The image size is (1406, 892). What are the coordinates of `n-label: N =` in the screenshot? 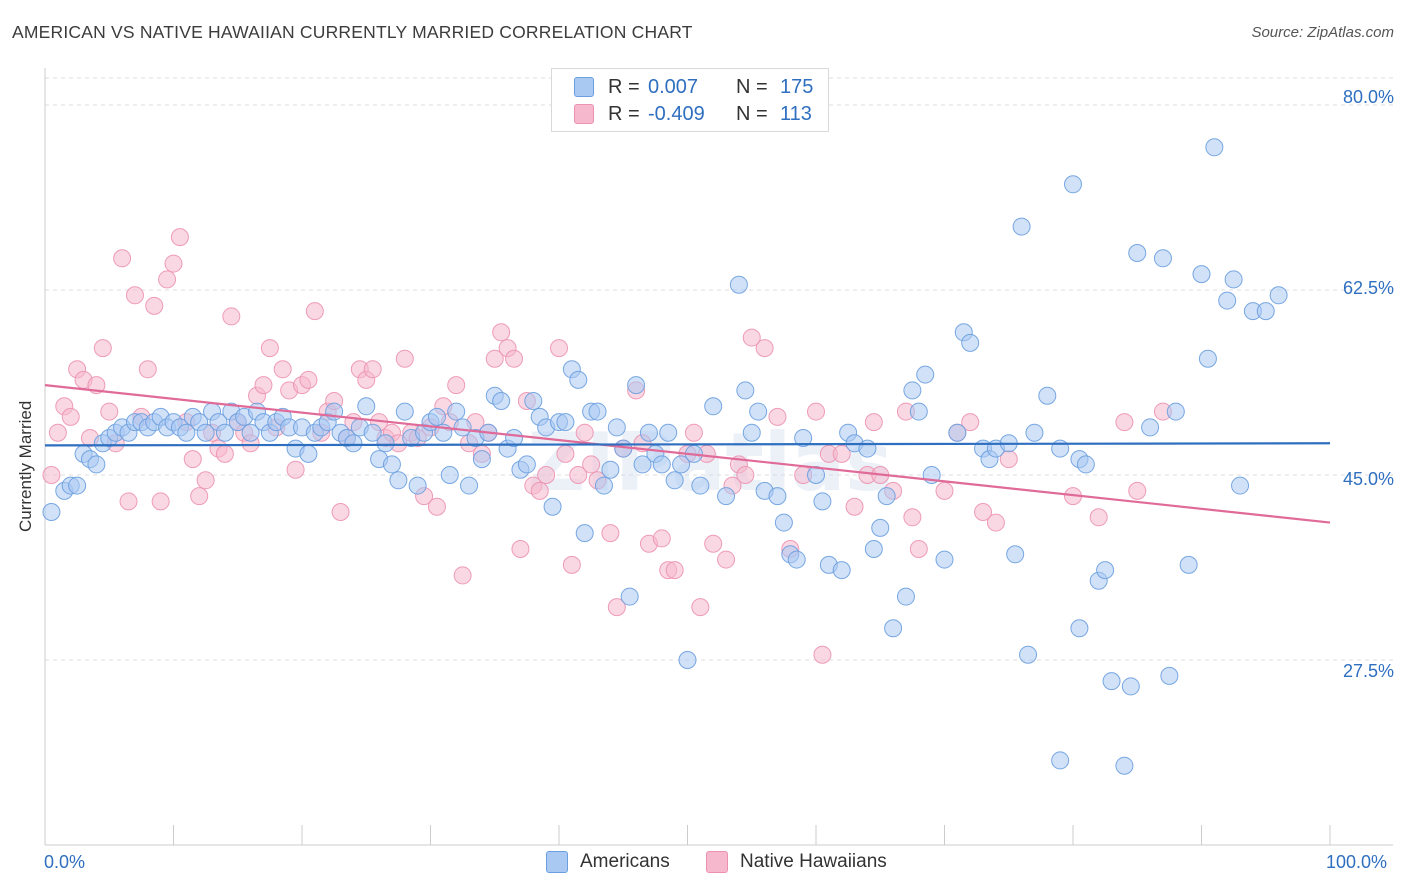 It's located at (752, 86).